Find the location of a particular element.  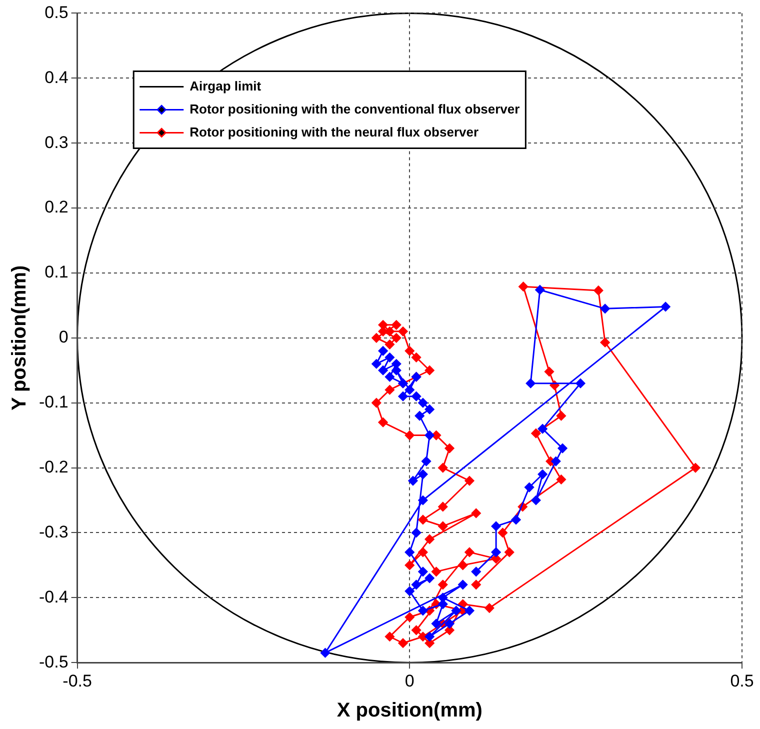

legend-label: Rotor positioning with the conventional flux observer is located at coordinates (355, 108).